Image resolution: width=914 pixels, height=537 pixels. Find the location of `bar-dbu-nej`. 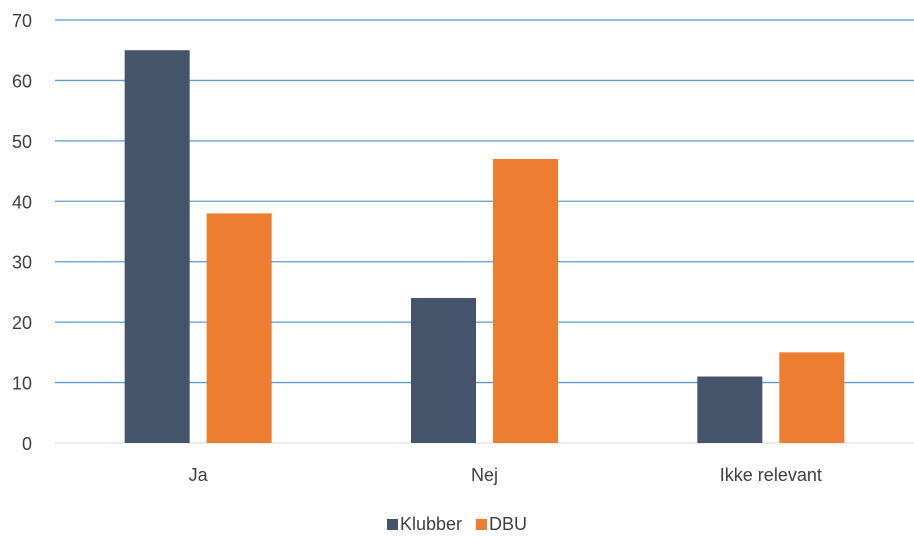

bar-dbu-nej is located at coordinates (525, 300).